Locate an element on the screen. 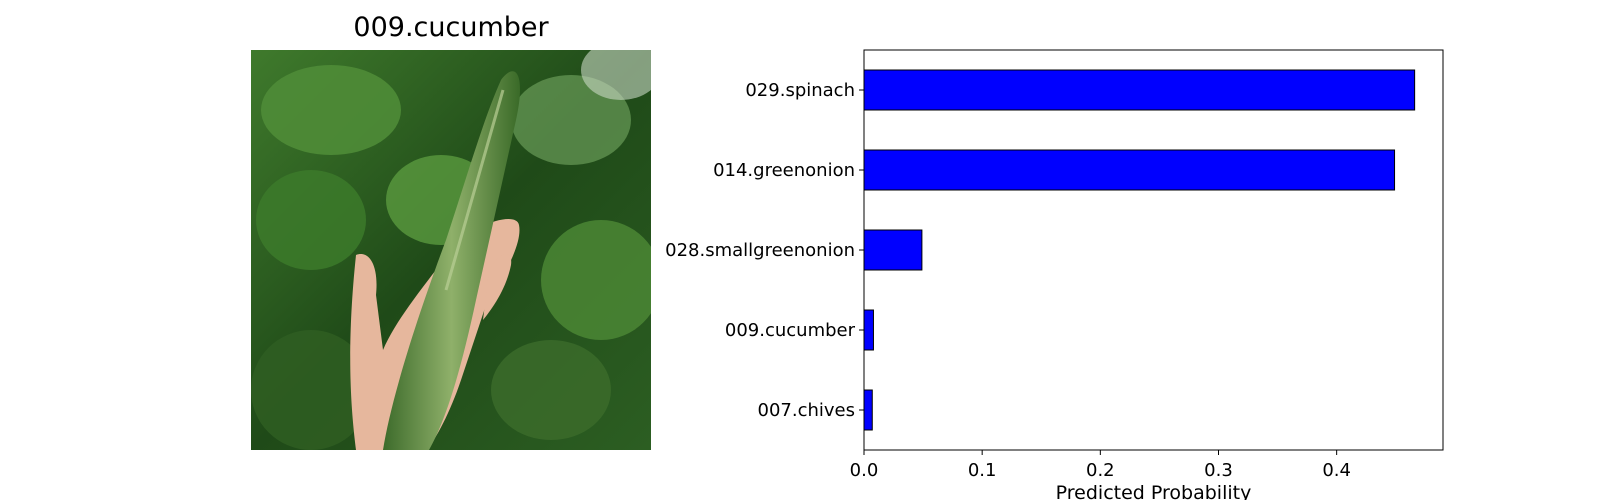 The height and width of the screenshot is (500, 1600). bar-029.spinach is located at coordinates (1139, 90).